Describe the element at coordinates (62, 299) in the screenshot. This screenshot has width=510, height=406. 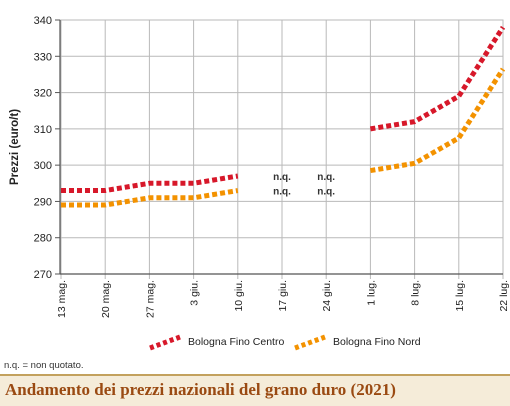
I see `x-tick-label: 13 mag.` at that location.